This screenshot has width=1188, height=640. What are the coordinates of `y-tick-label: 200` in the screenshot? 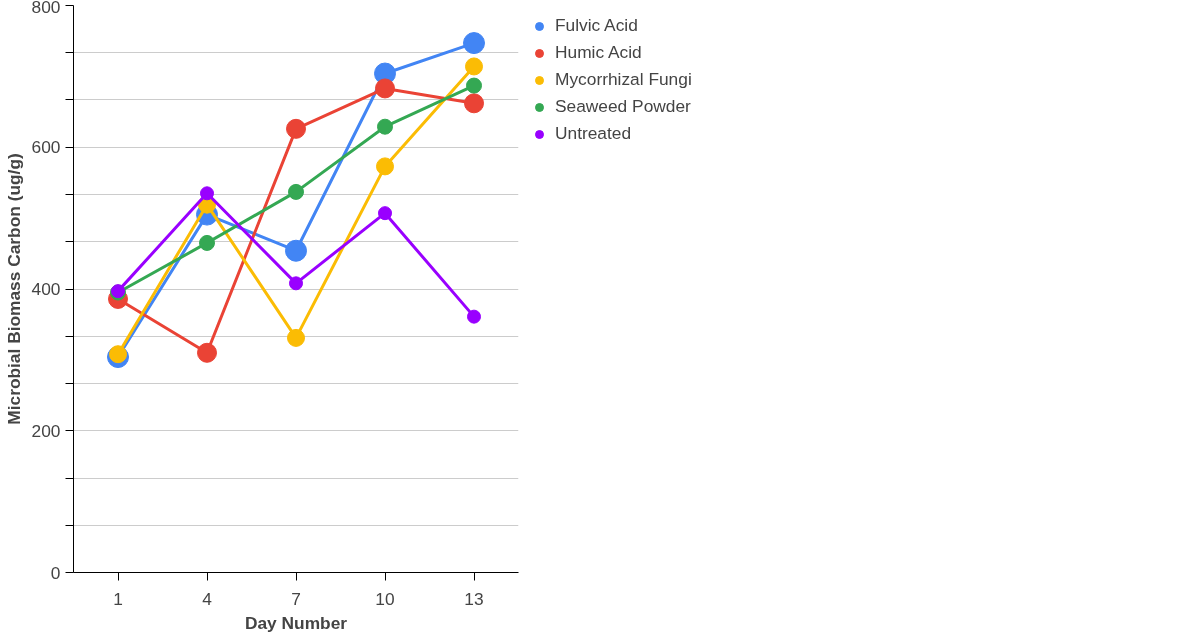 It's located at (46, 430).